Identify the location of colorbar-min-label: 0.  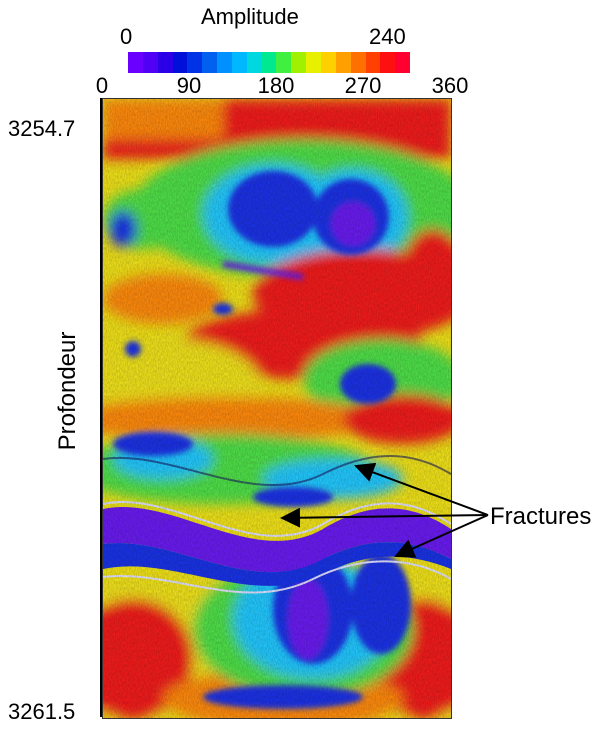
(126, 36).